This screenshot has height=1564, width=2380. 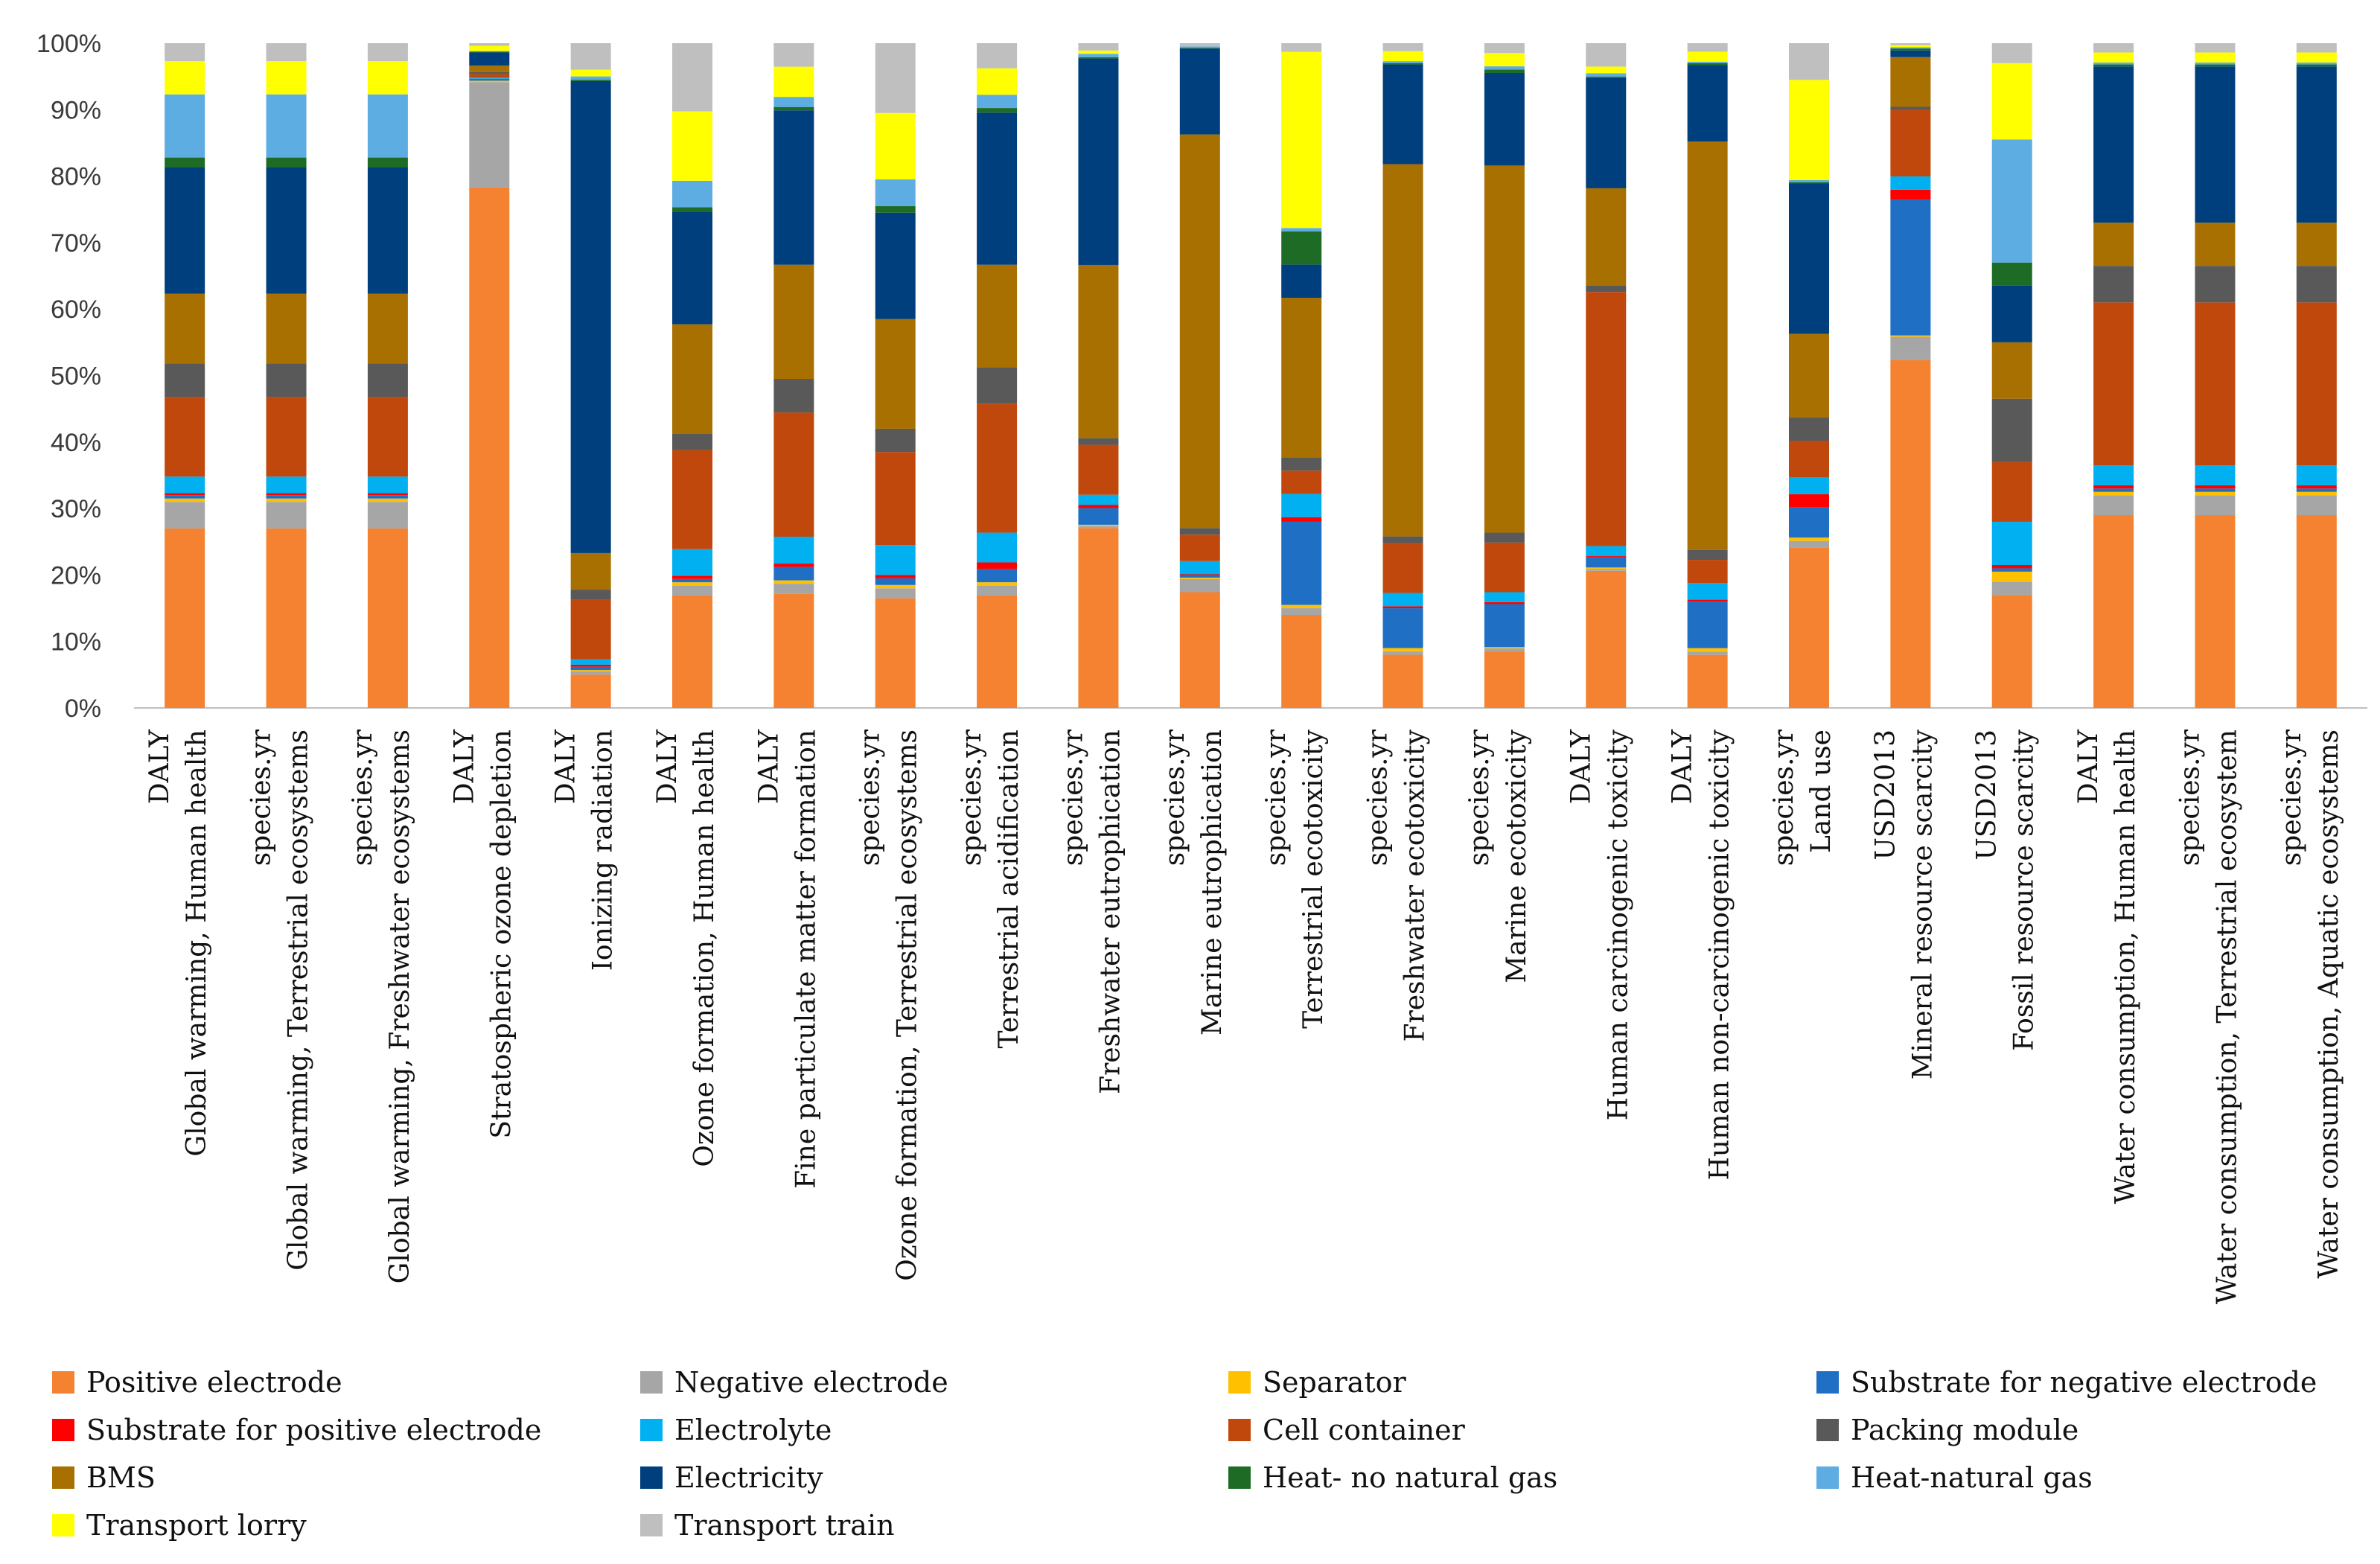 What do you see at coordinates (400, 1006) in the screenshot?
I see `x-tick-category-label: Global warming, Freshwater ecosystems` at bounding box center [400, 1006].